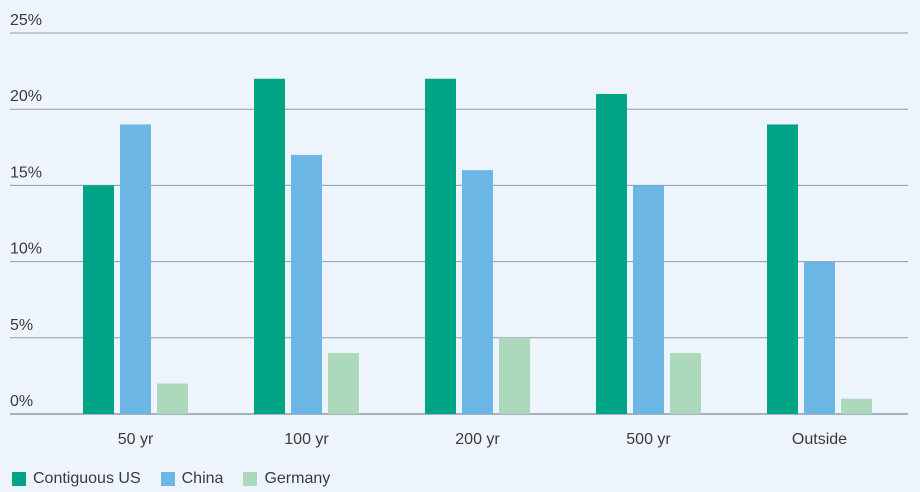  I want to click on x-tick-label: Outside, so click(819, 439).